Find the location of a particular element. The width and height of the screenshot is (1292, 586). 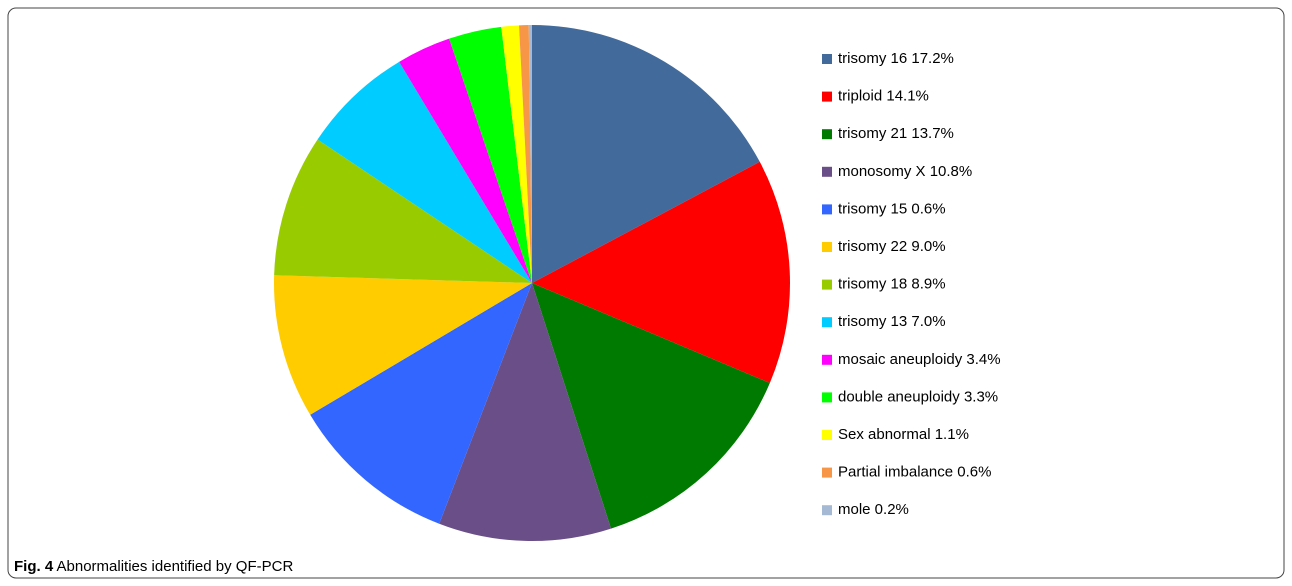

legend-label: trisomy 13 7.0% is located at coordinates (892, 321).